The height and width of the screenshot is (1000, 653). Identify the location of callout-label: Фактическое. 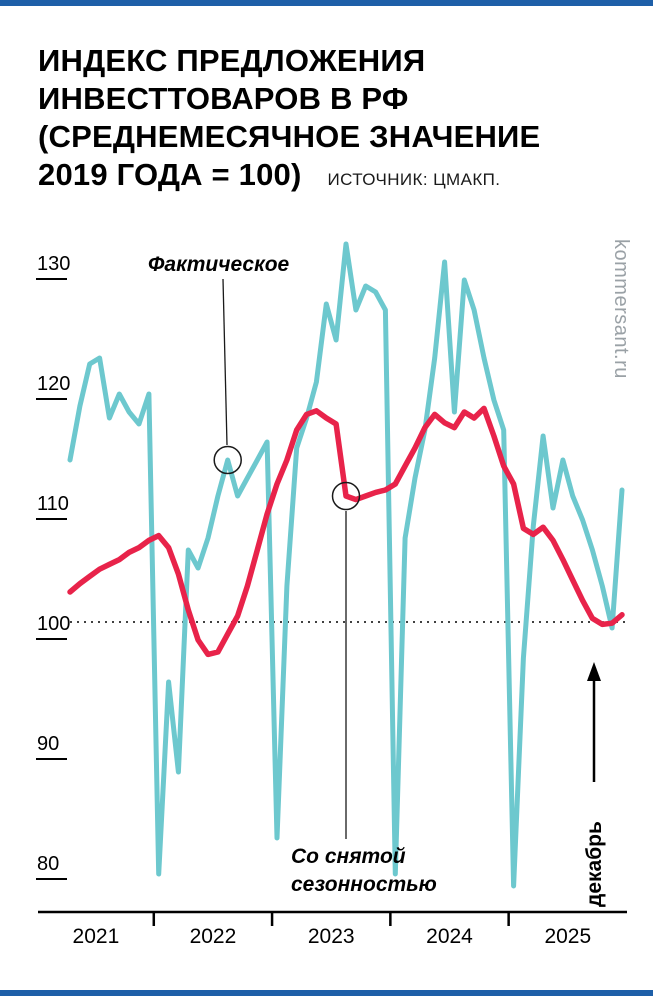
(219, 264).